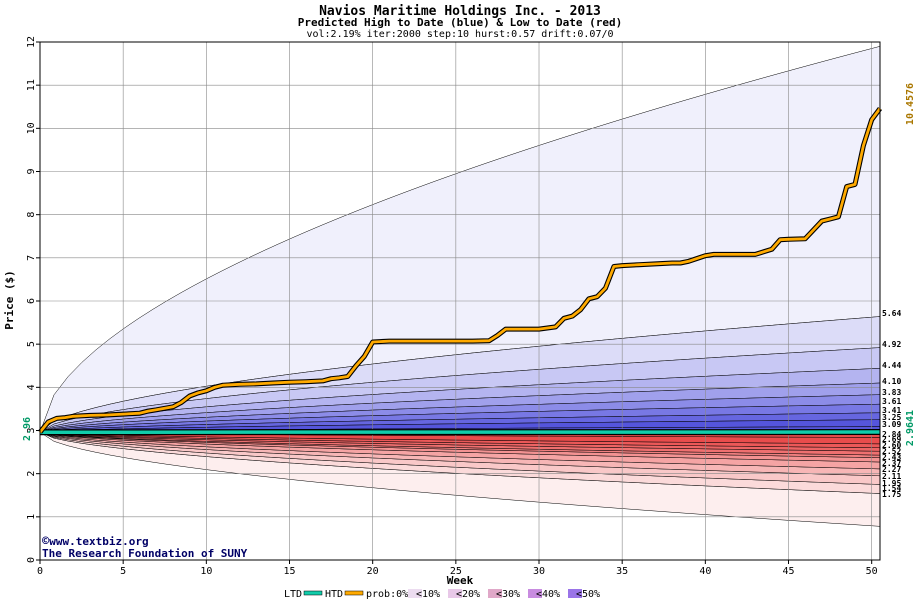  Describe the element at coordinates (428, 594) in the screenshot. I see `legend-item-label: <10%` at that location.